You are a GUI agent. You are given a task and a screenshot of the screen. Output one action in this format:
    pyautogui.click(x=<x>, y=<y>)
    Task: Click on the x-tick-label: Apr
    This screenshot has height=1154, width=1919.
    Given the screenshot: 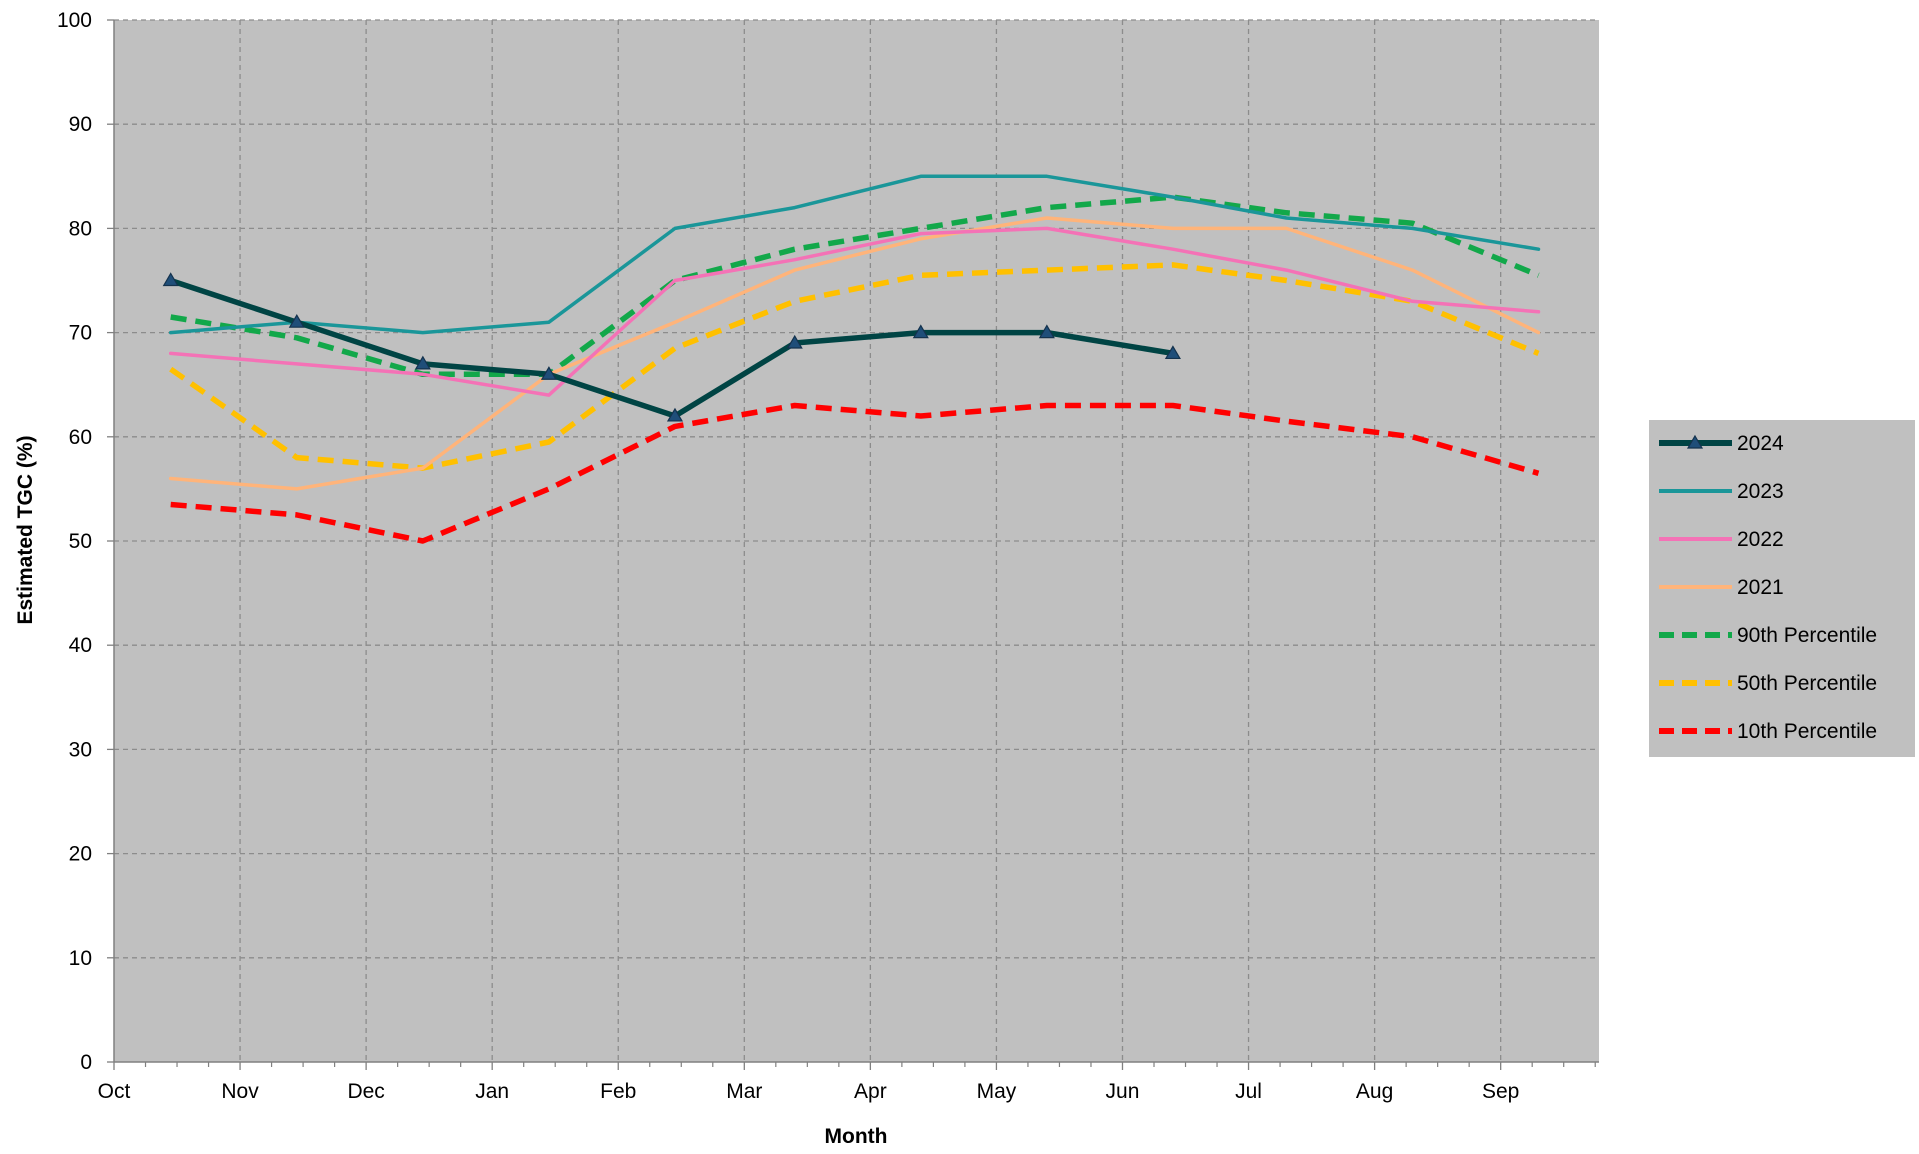 What is the action you would take?
    pyautogui.click(x=870, y=1091)
    